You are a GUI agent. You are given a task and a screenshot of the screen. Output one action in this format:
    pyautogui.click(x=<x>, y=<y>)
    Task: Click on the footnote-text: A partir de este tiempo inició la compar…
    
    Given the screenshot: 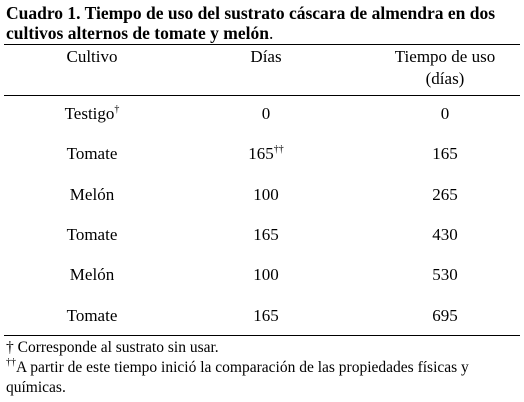 What is the action you would take?
    pyautogui.click(x=237, y=377)
    